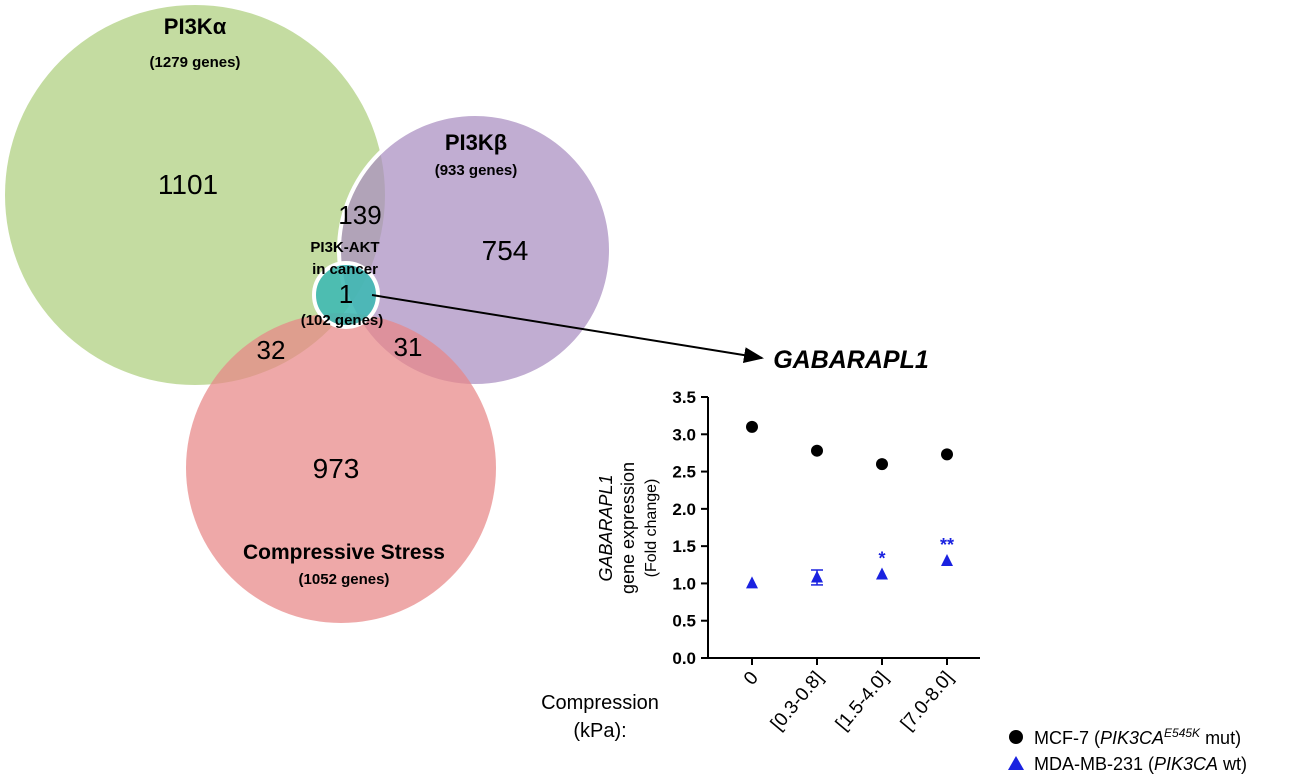 This screenshot has width=1299, height=774. What do you see at coordinates (1016, 763) in the screenshot?
I see `legend-marker-mdamb231` at bounding box center [1016, 763].